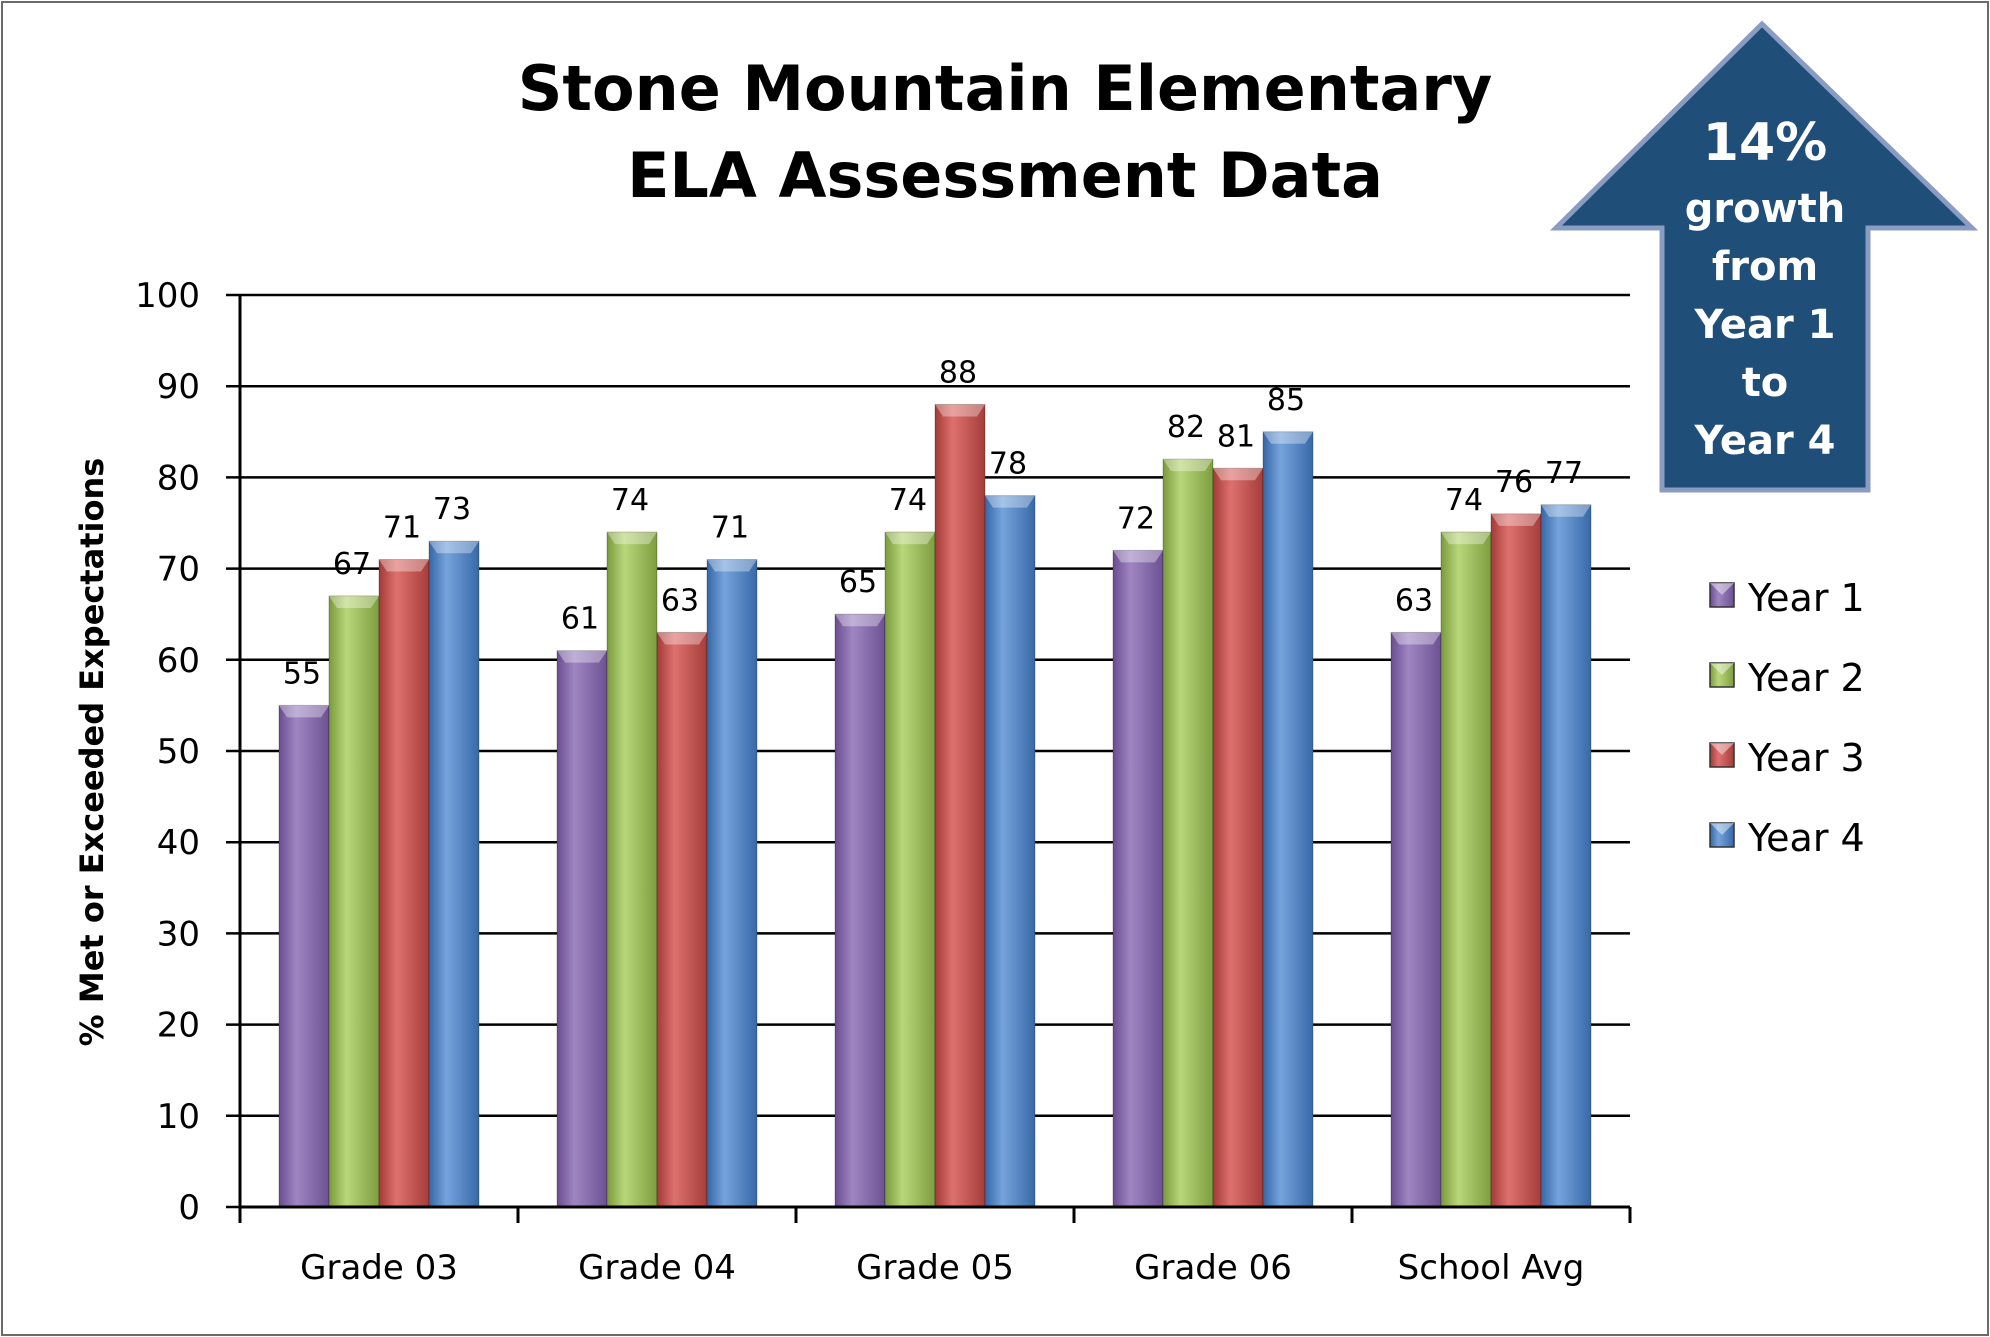 This screenshot has width=1990, height=1337. I want to click on x-category-label: Grade 03, so click(379, 1268).